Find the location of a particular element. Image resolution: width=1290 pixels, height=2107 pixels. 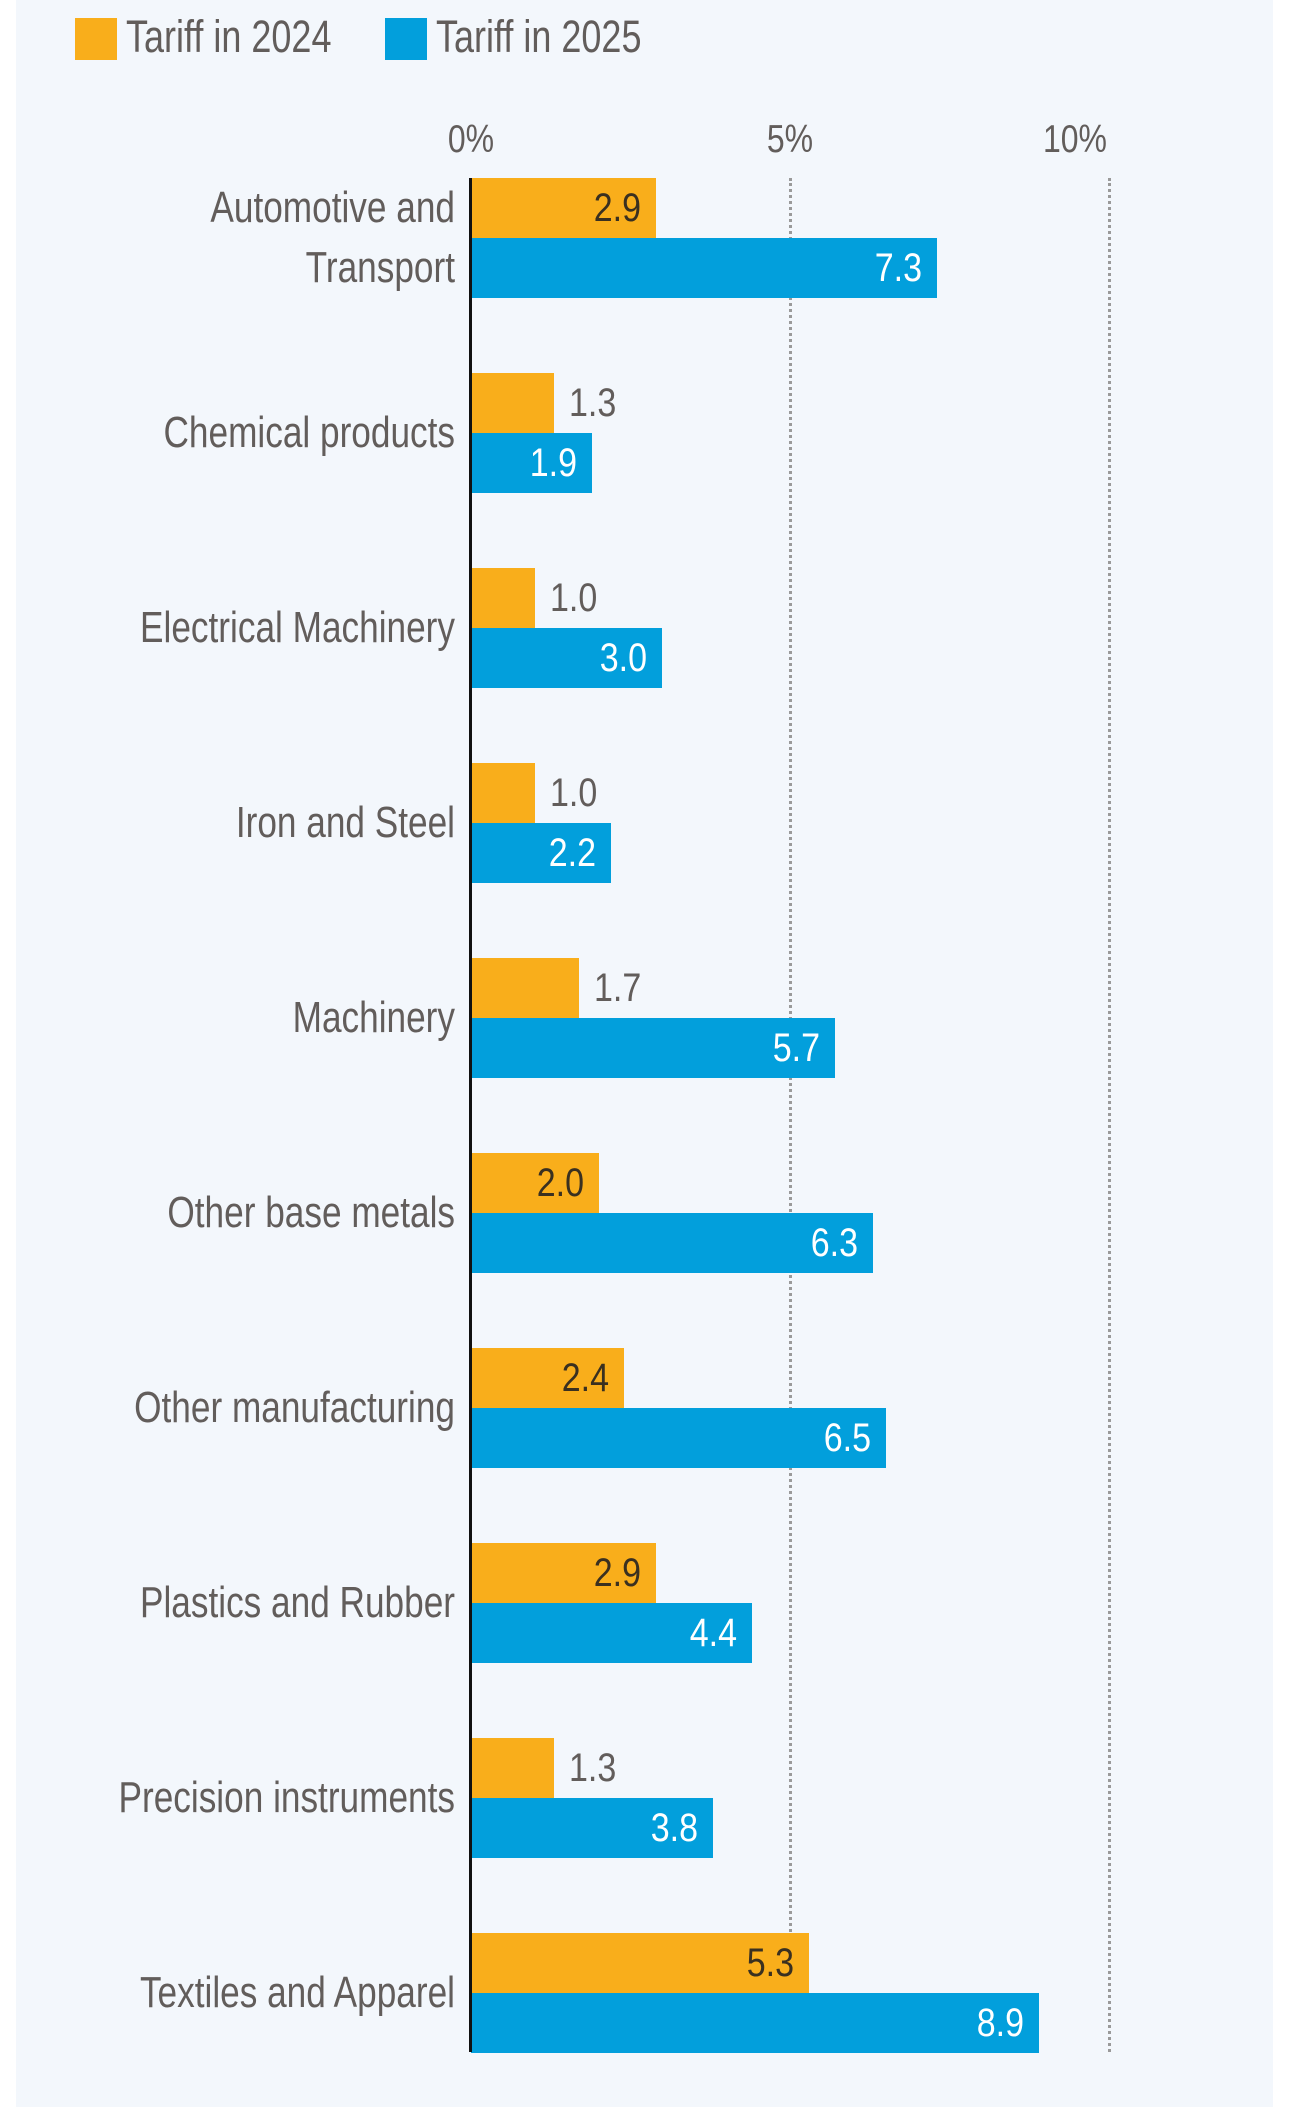

category-label: Electrical Machinery is located at coordinates (273, 628).